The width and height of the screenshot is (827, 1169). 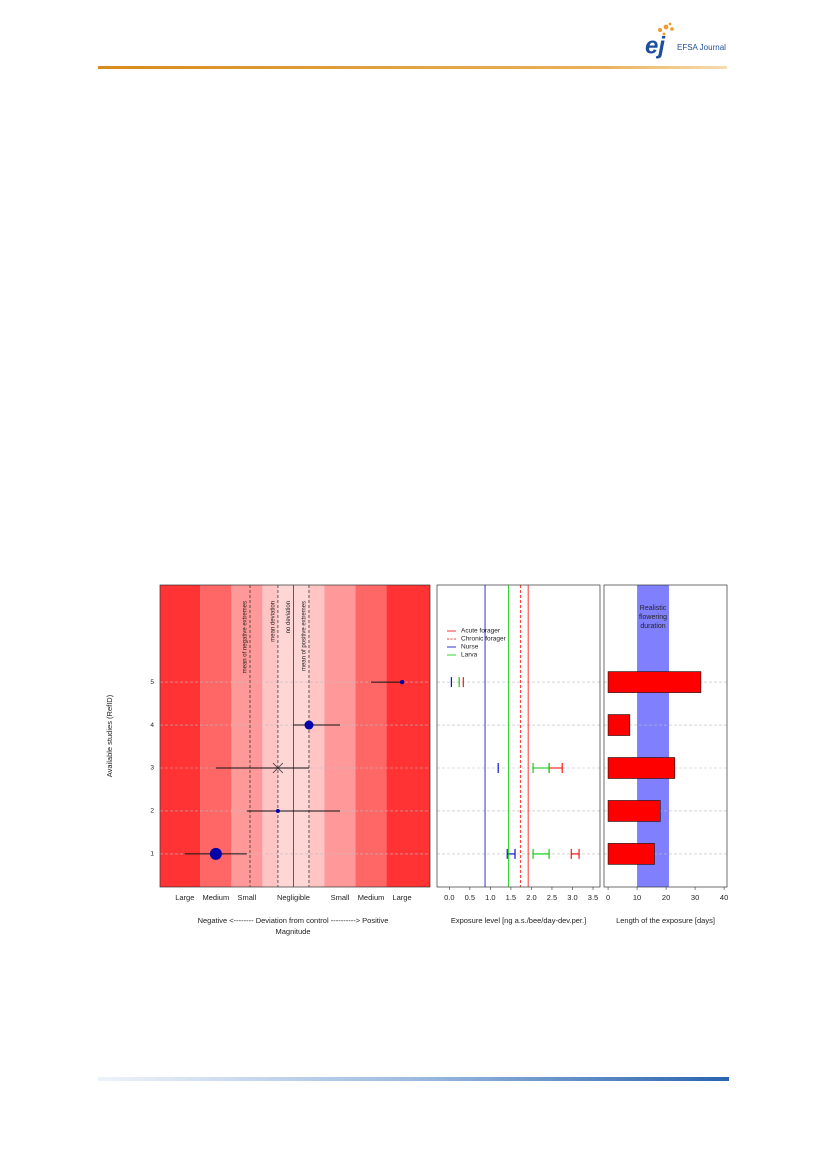 What do you see at coordinates (655, 45) in the screenshot?
I see `logo-mark: ej` at bounding box center [655, 45].